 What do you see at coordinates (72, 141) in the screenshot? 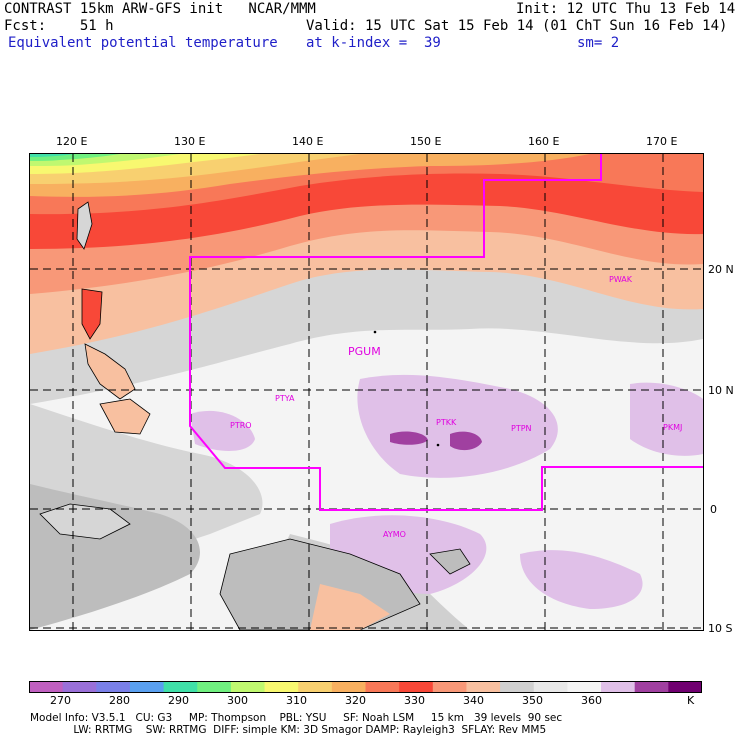
I see `lon-label-120: 120 E` at bounding box center [72, 141].